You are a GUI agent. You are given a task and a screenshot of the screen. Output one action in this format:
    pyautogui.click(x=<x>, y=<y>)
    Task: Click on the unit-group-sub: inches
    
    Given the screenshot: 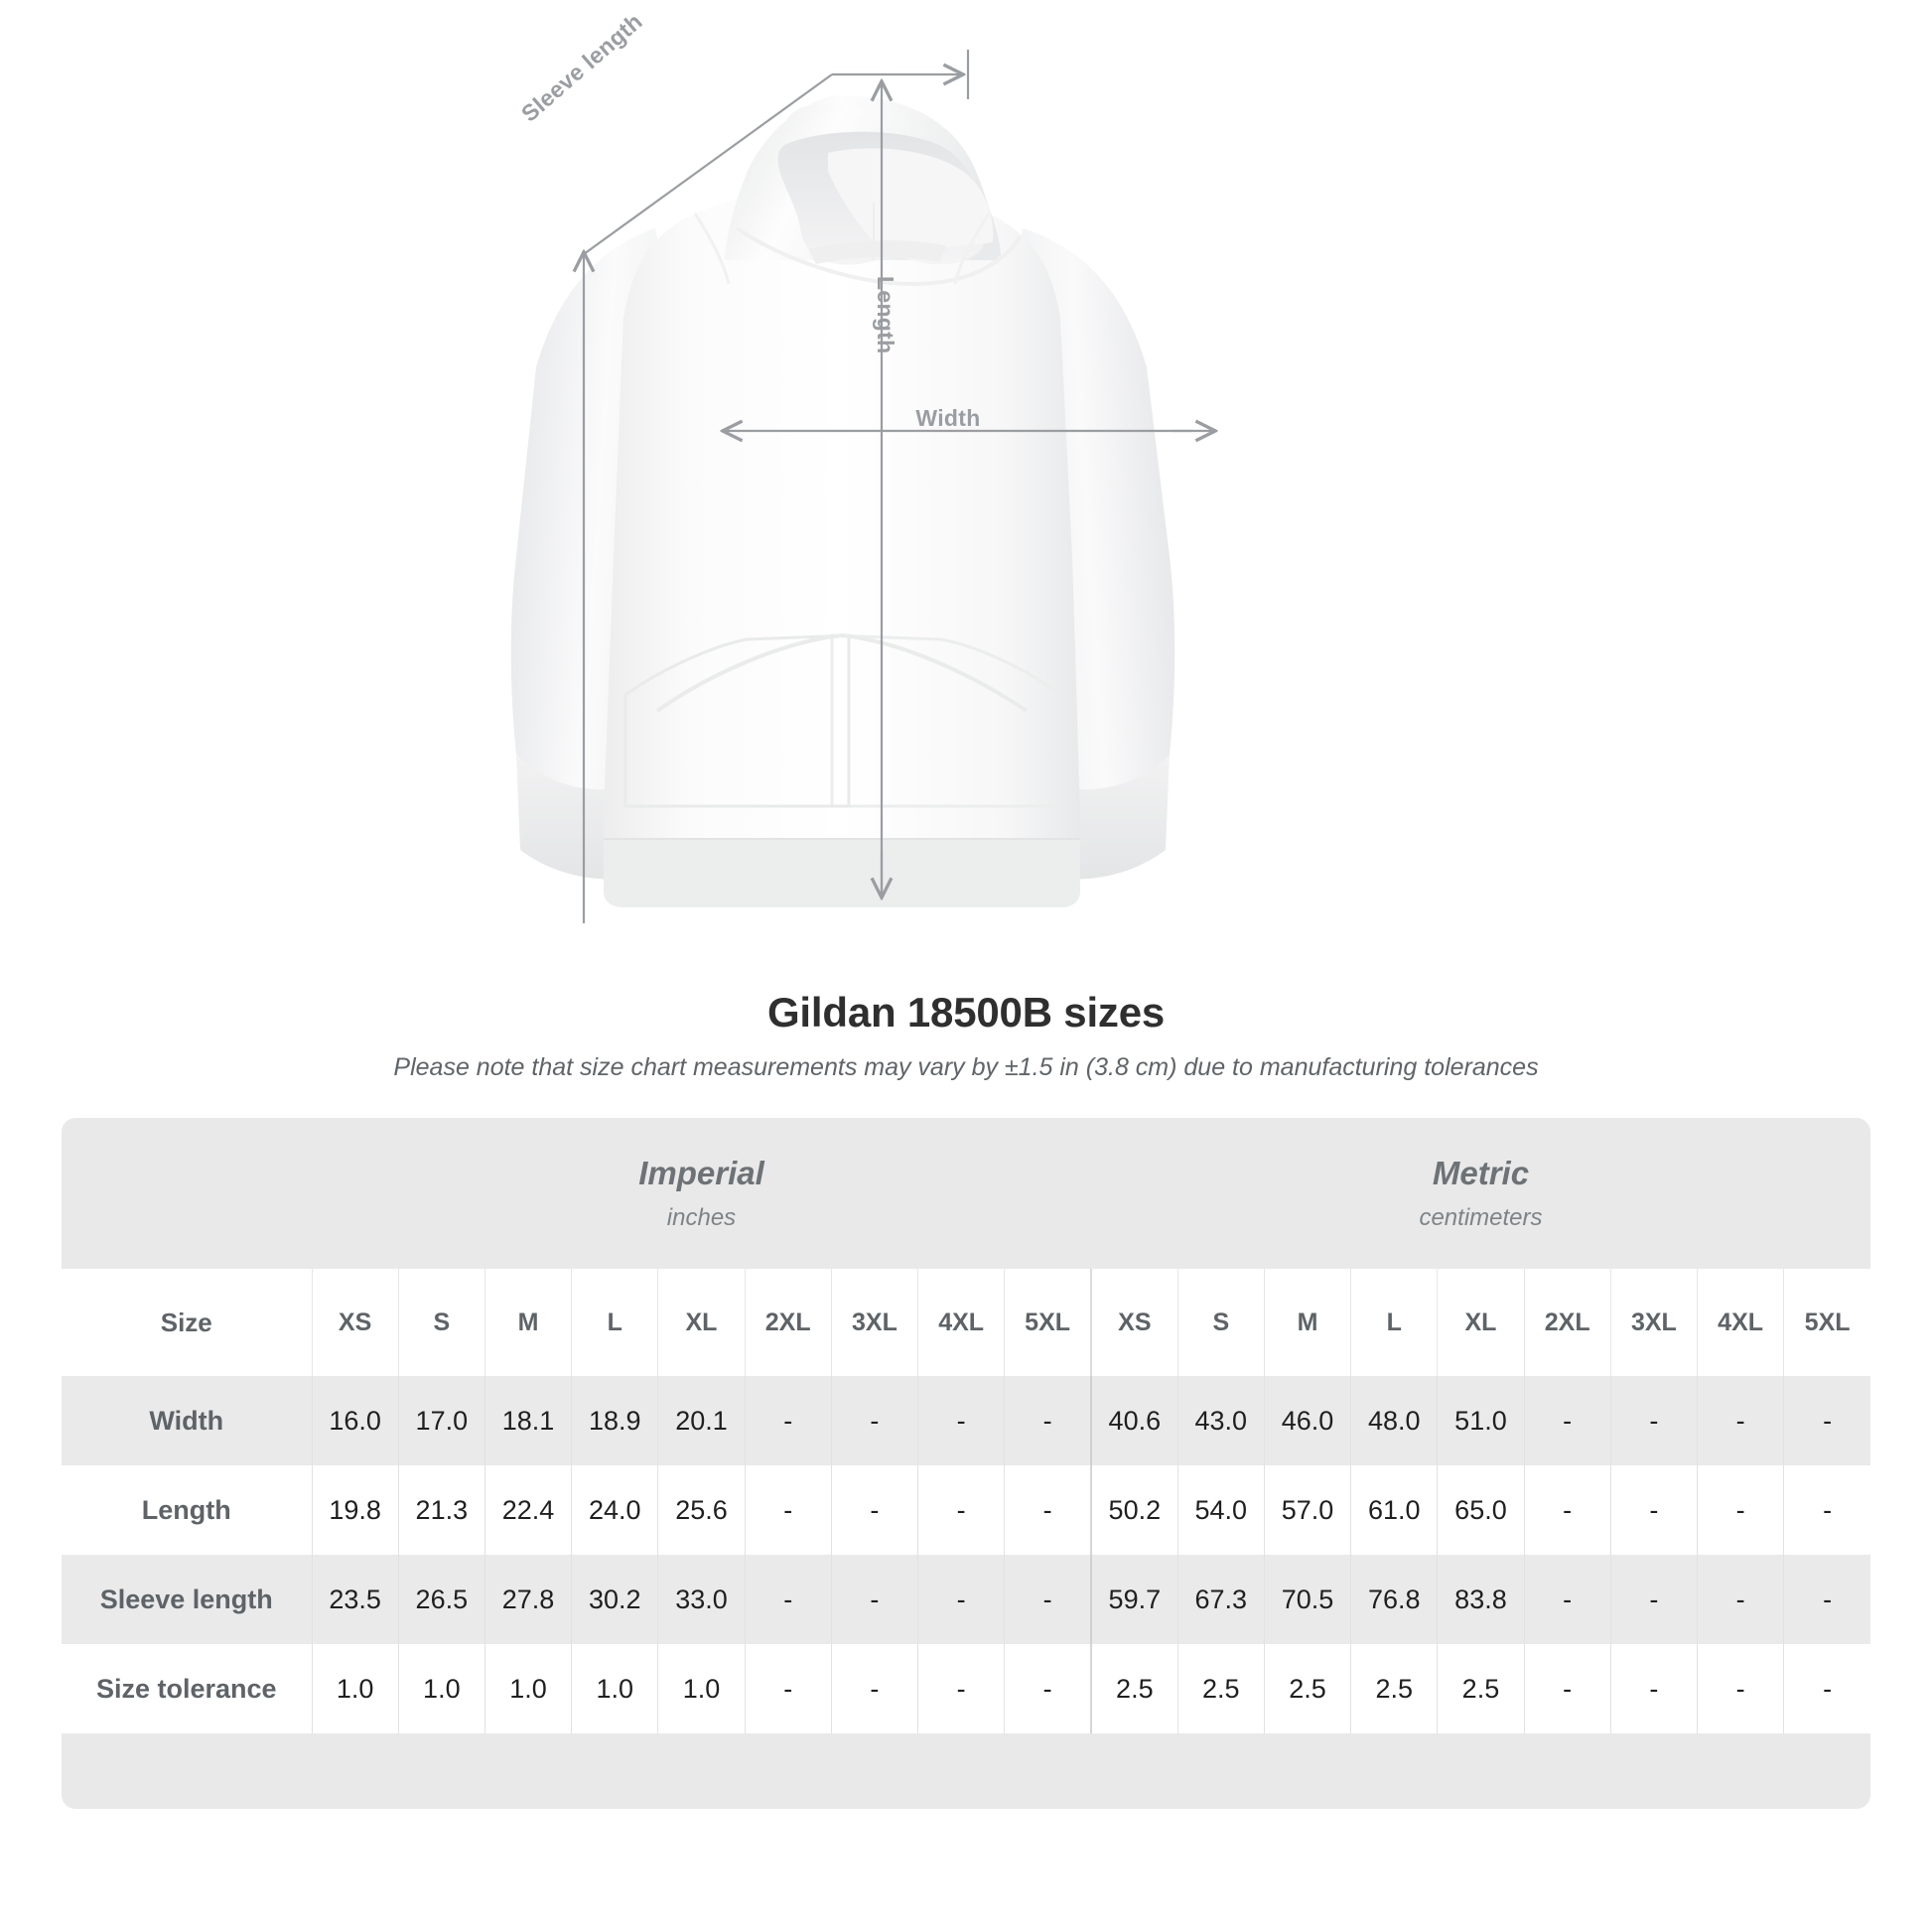 What is the action you would take?
    pyautogui.click(x=702, y=1217)
    